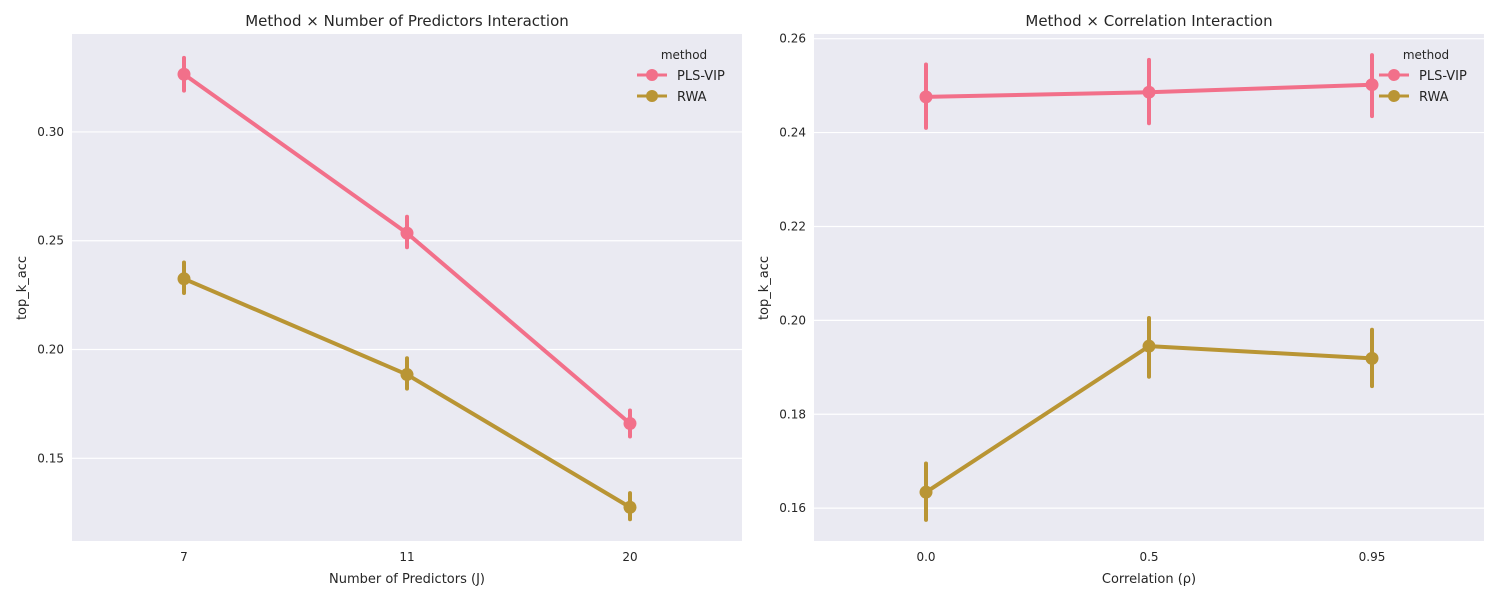 The image size is (1500, 600). I want to click on y-tick-labels: 0.15 0.20 0.25 0.30, so click(50, 295).